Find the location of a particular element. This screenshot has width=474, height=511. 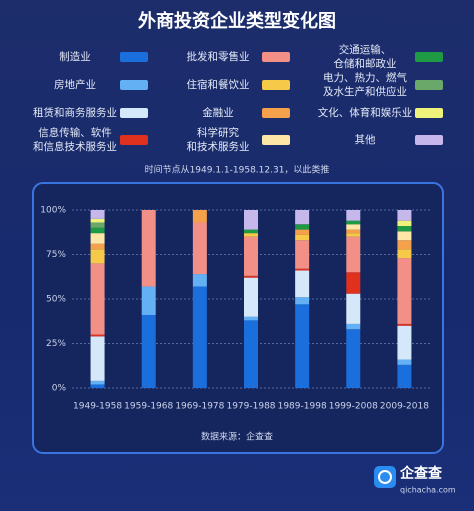

logo-glyph is located at coordinates (385, 477).